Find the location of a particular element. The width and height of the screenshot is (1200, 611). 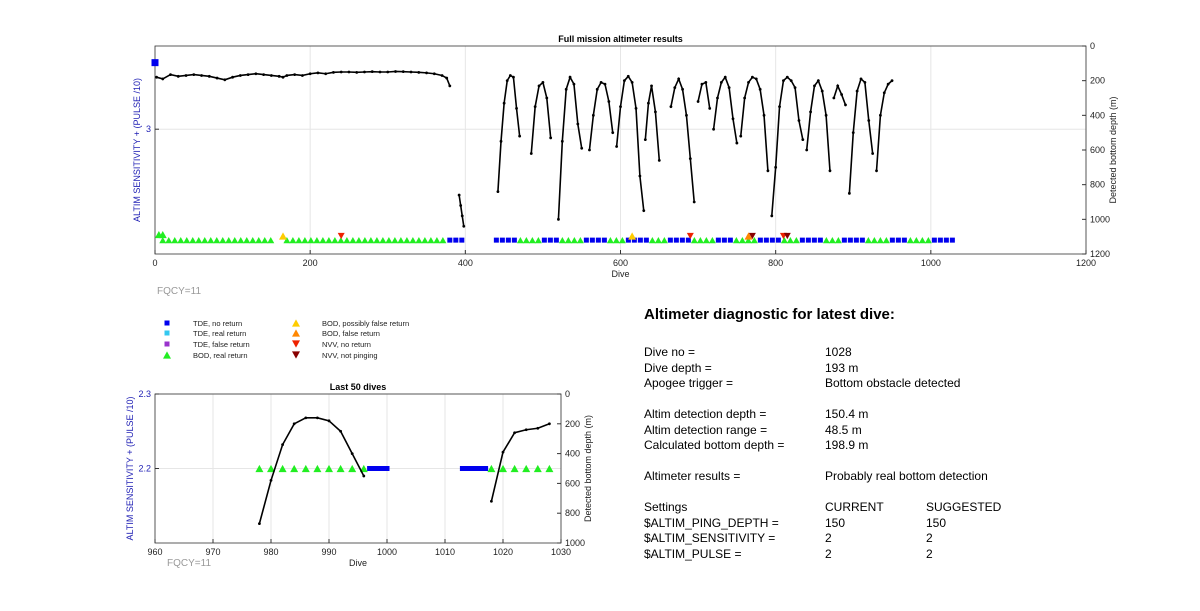

marker-bod is located at coordinates (748, 236).